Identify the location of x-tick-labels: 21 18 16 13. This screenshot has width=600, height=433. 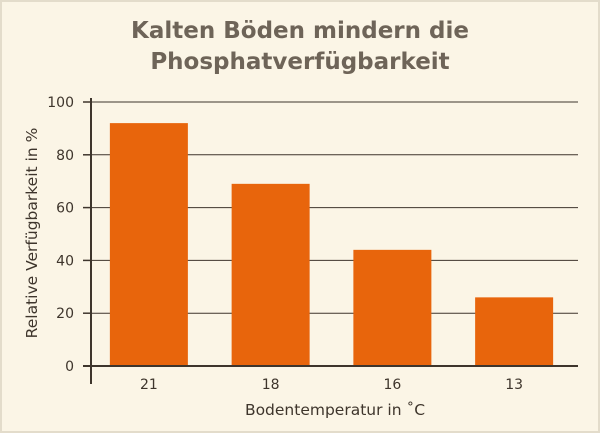
(331, 385).